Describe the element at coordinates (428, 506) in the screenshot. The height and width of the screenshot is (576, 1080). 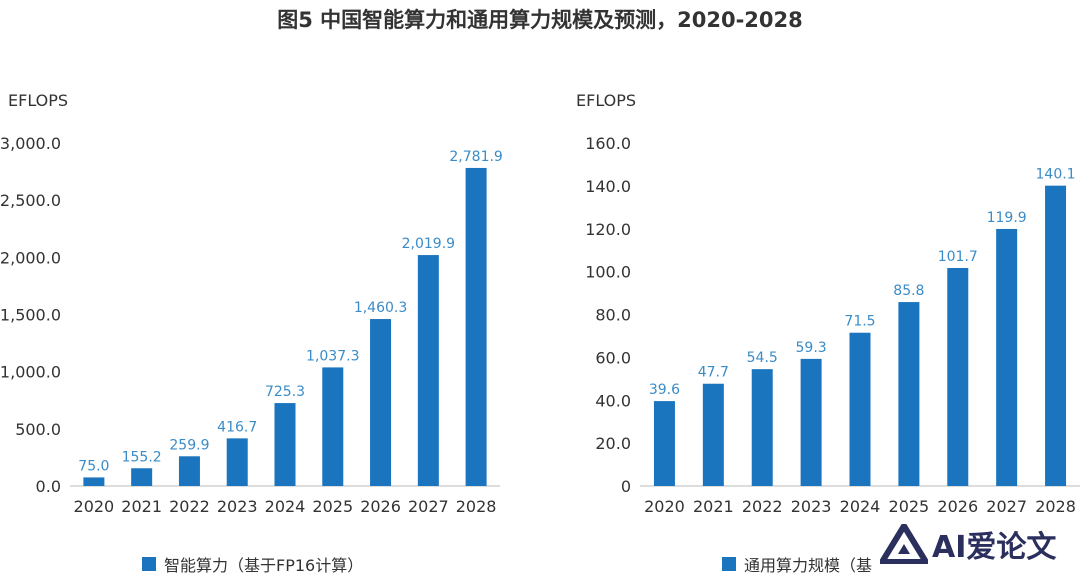
I see `left-x-tick-label: 2027` at that location.